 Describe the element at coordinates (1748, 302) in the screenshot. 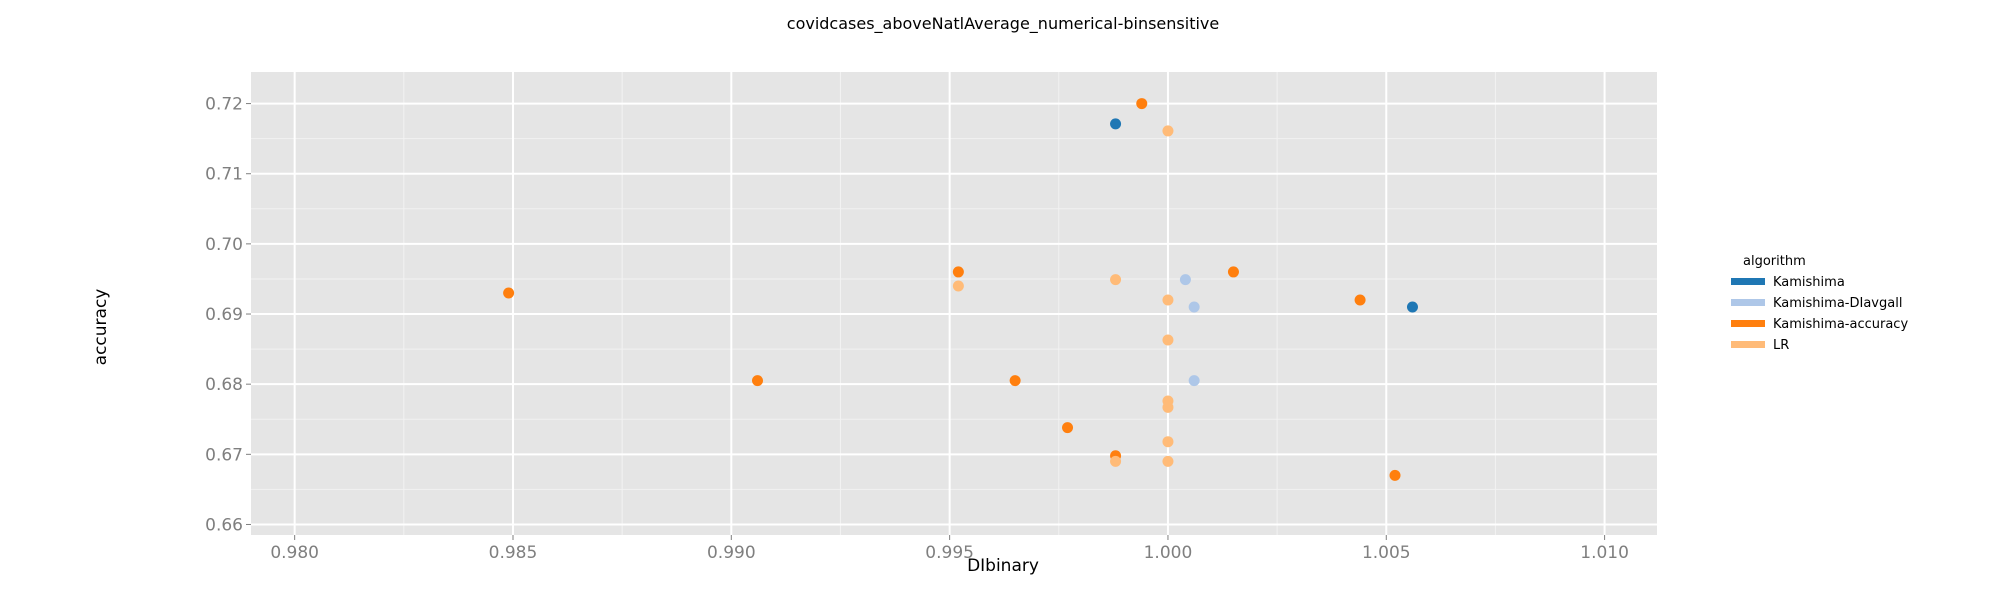

I see `legend-swatch-kamishima-diavgall` at that location.